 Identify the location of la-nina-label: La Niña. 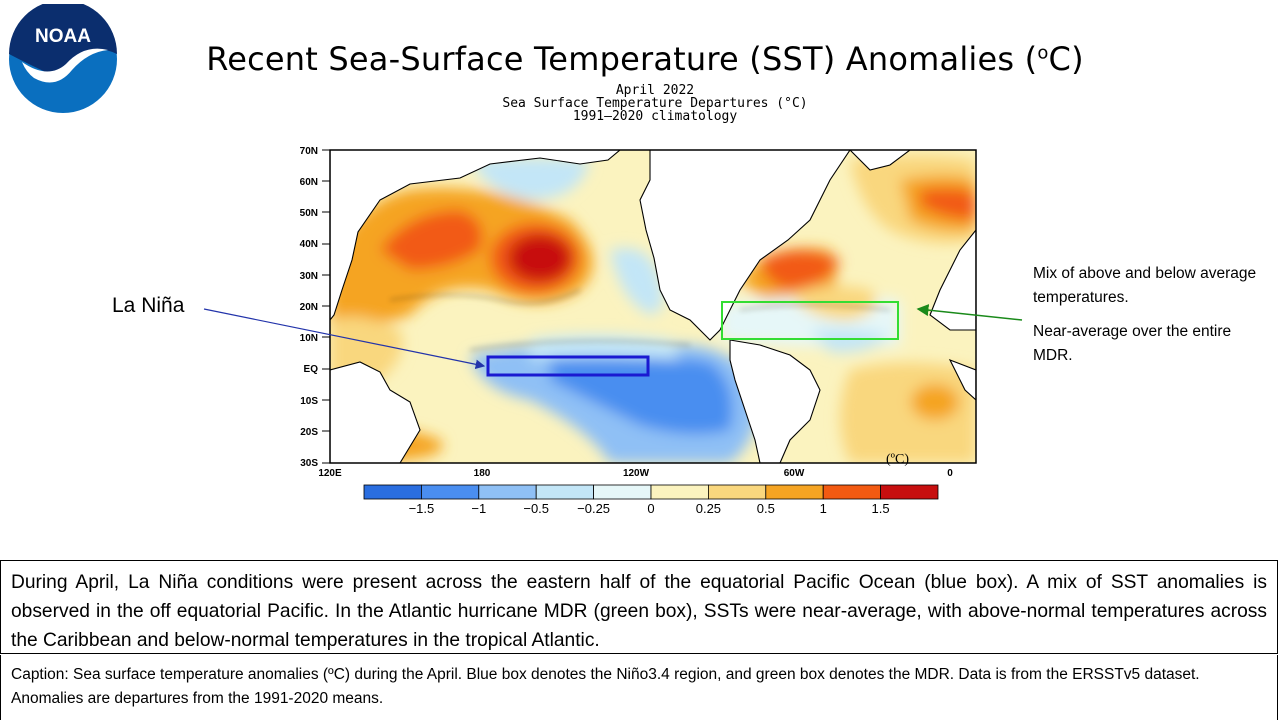
(148, 305).